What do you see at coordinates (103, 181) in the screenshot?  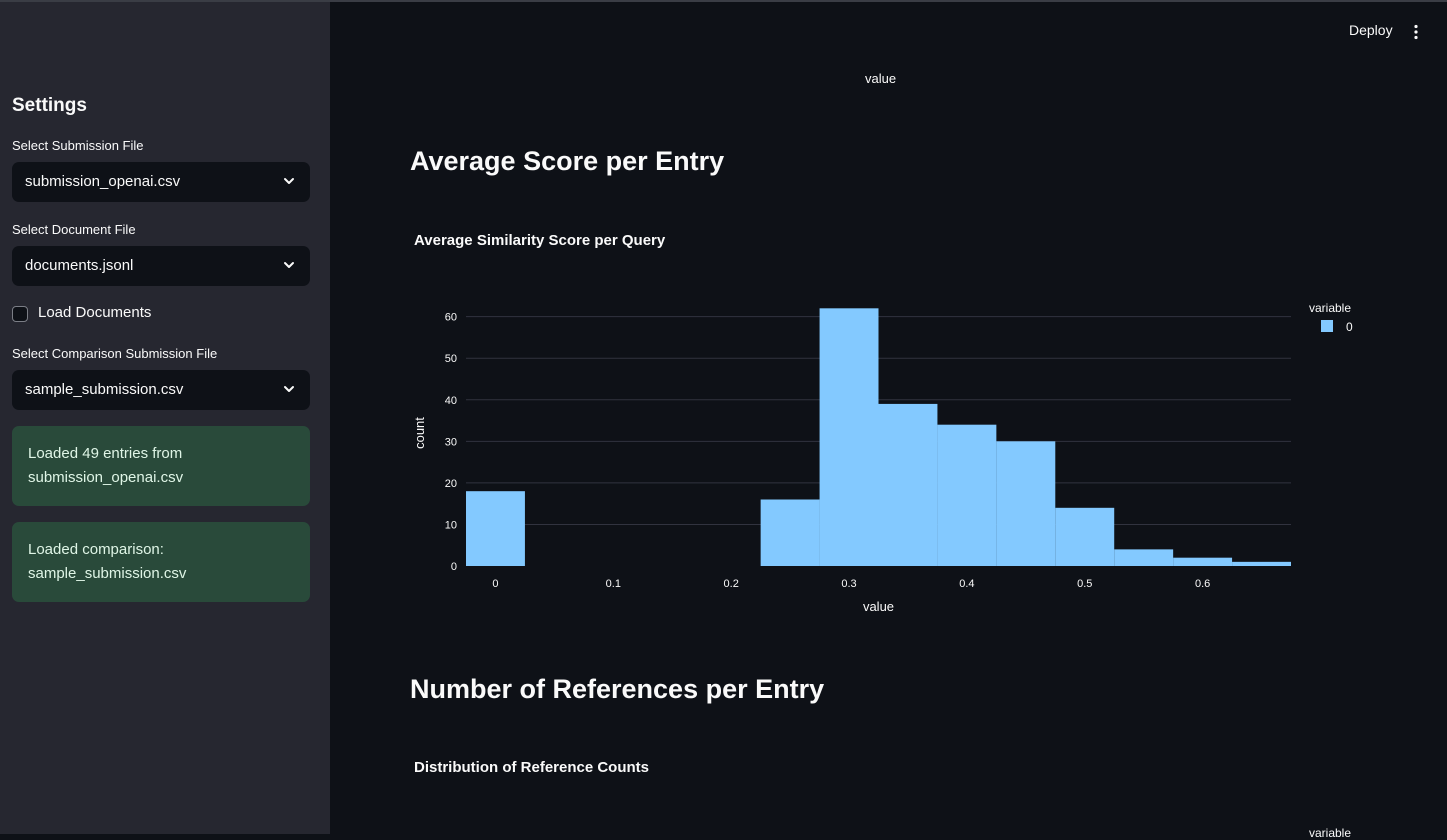 I see `submission-file-value: submission_openai.csv` at bounding box center [103, 181].